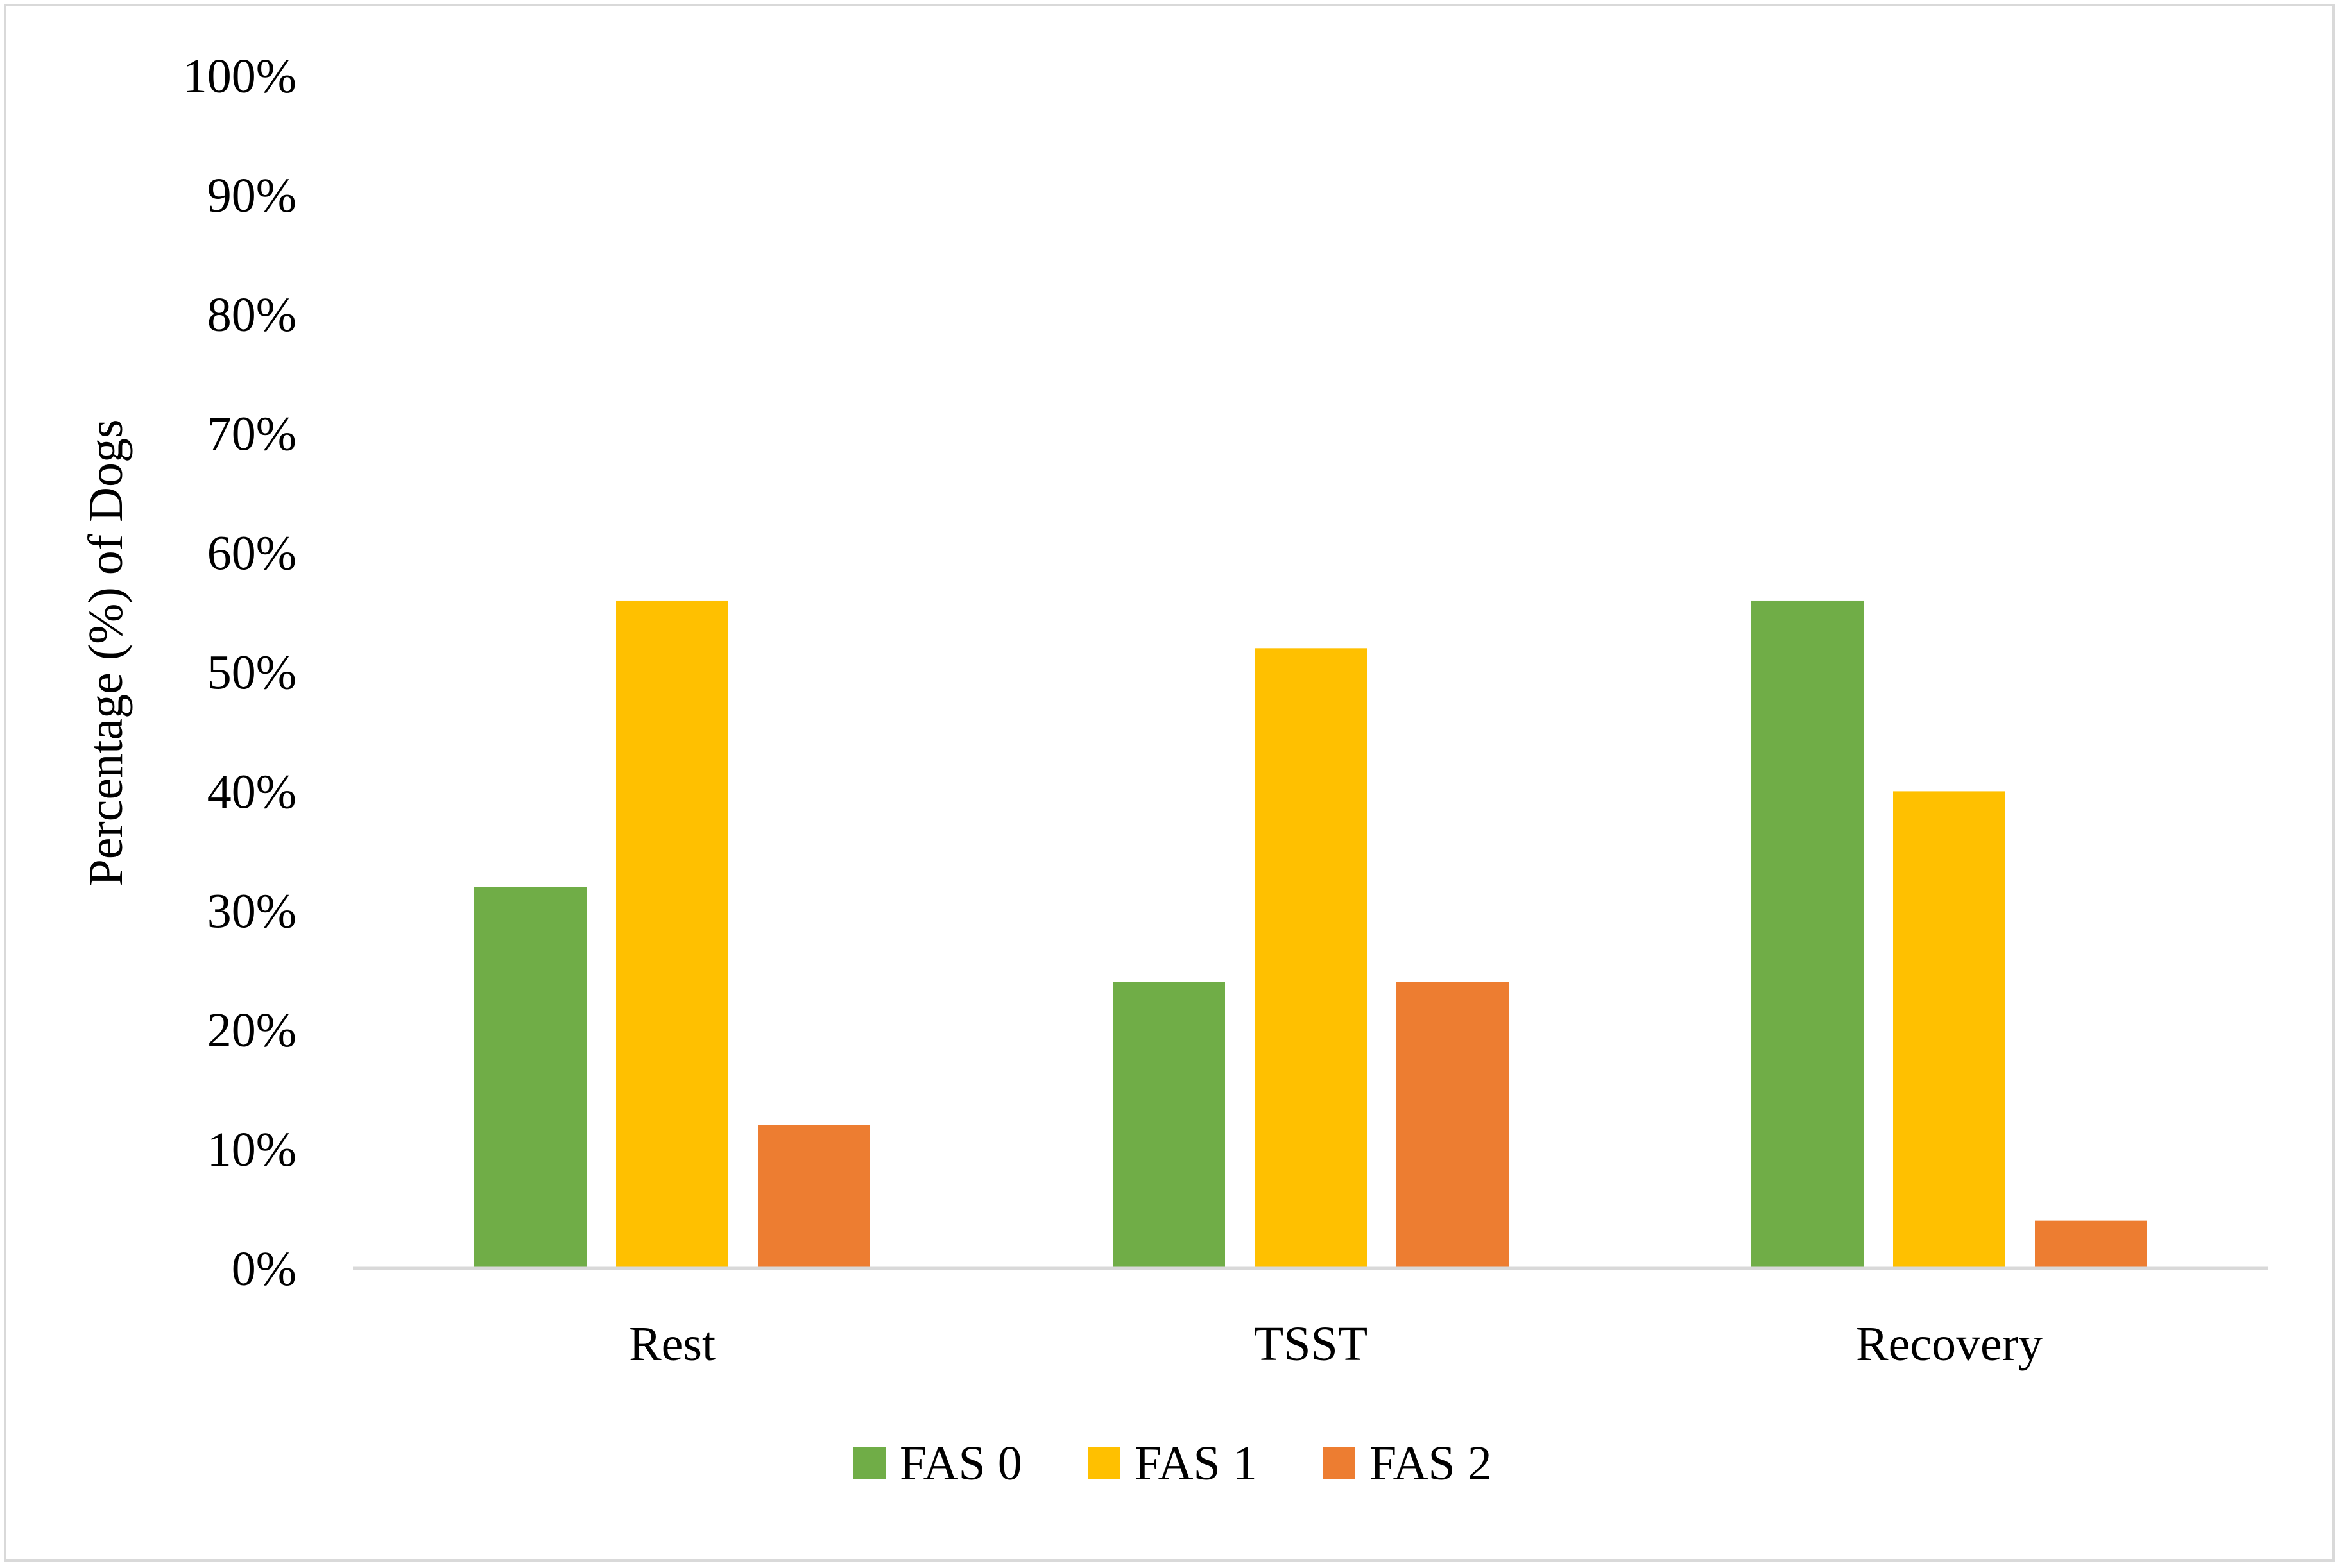 The height and width of the screenshot is (1568, 2341). What do you see at coordinates (1949, 1344) in the screenshot?
I see `x-category-label: Recovery` at bounding box center [1949, 1344].